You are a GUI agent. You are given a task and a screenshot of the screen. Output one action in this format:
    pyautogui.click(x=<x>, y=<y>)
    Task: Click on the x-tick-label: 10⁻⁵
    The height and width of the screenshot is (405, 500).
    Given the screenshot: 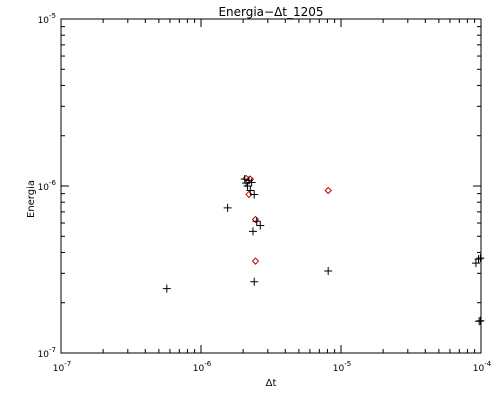 What is the action you would take?
    pyautogui.click(x=342, y=367)
    